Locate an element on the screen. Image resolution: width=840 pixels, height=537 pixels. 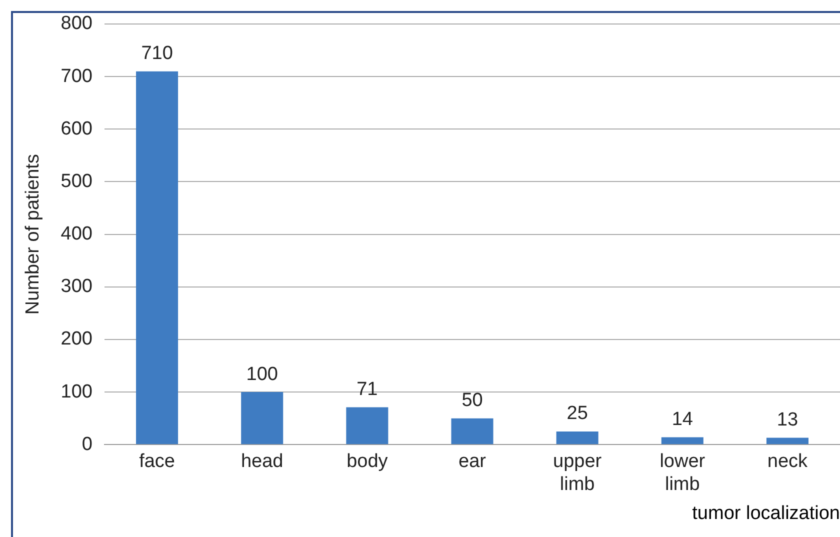
y-tick-label: 600 is located at coordinates (76, 129).